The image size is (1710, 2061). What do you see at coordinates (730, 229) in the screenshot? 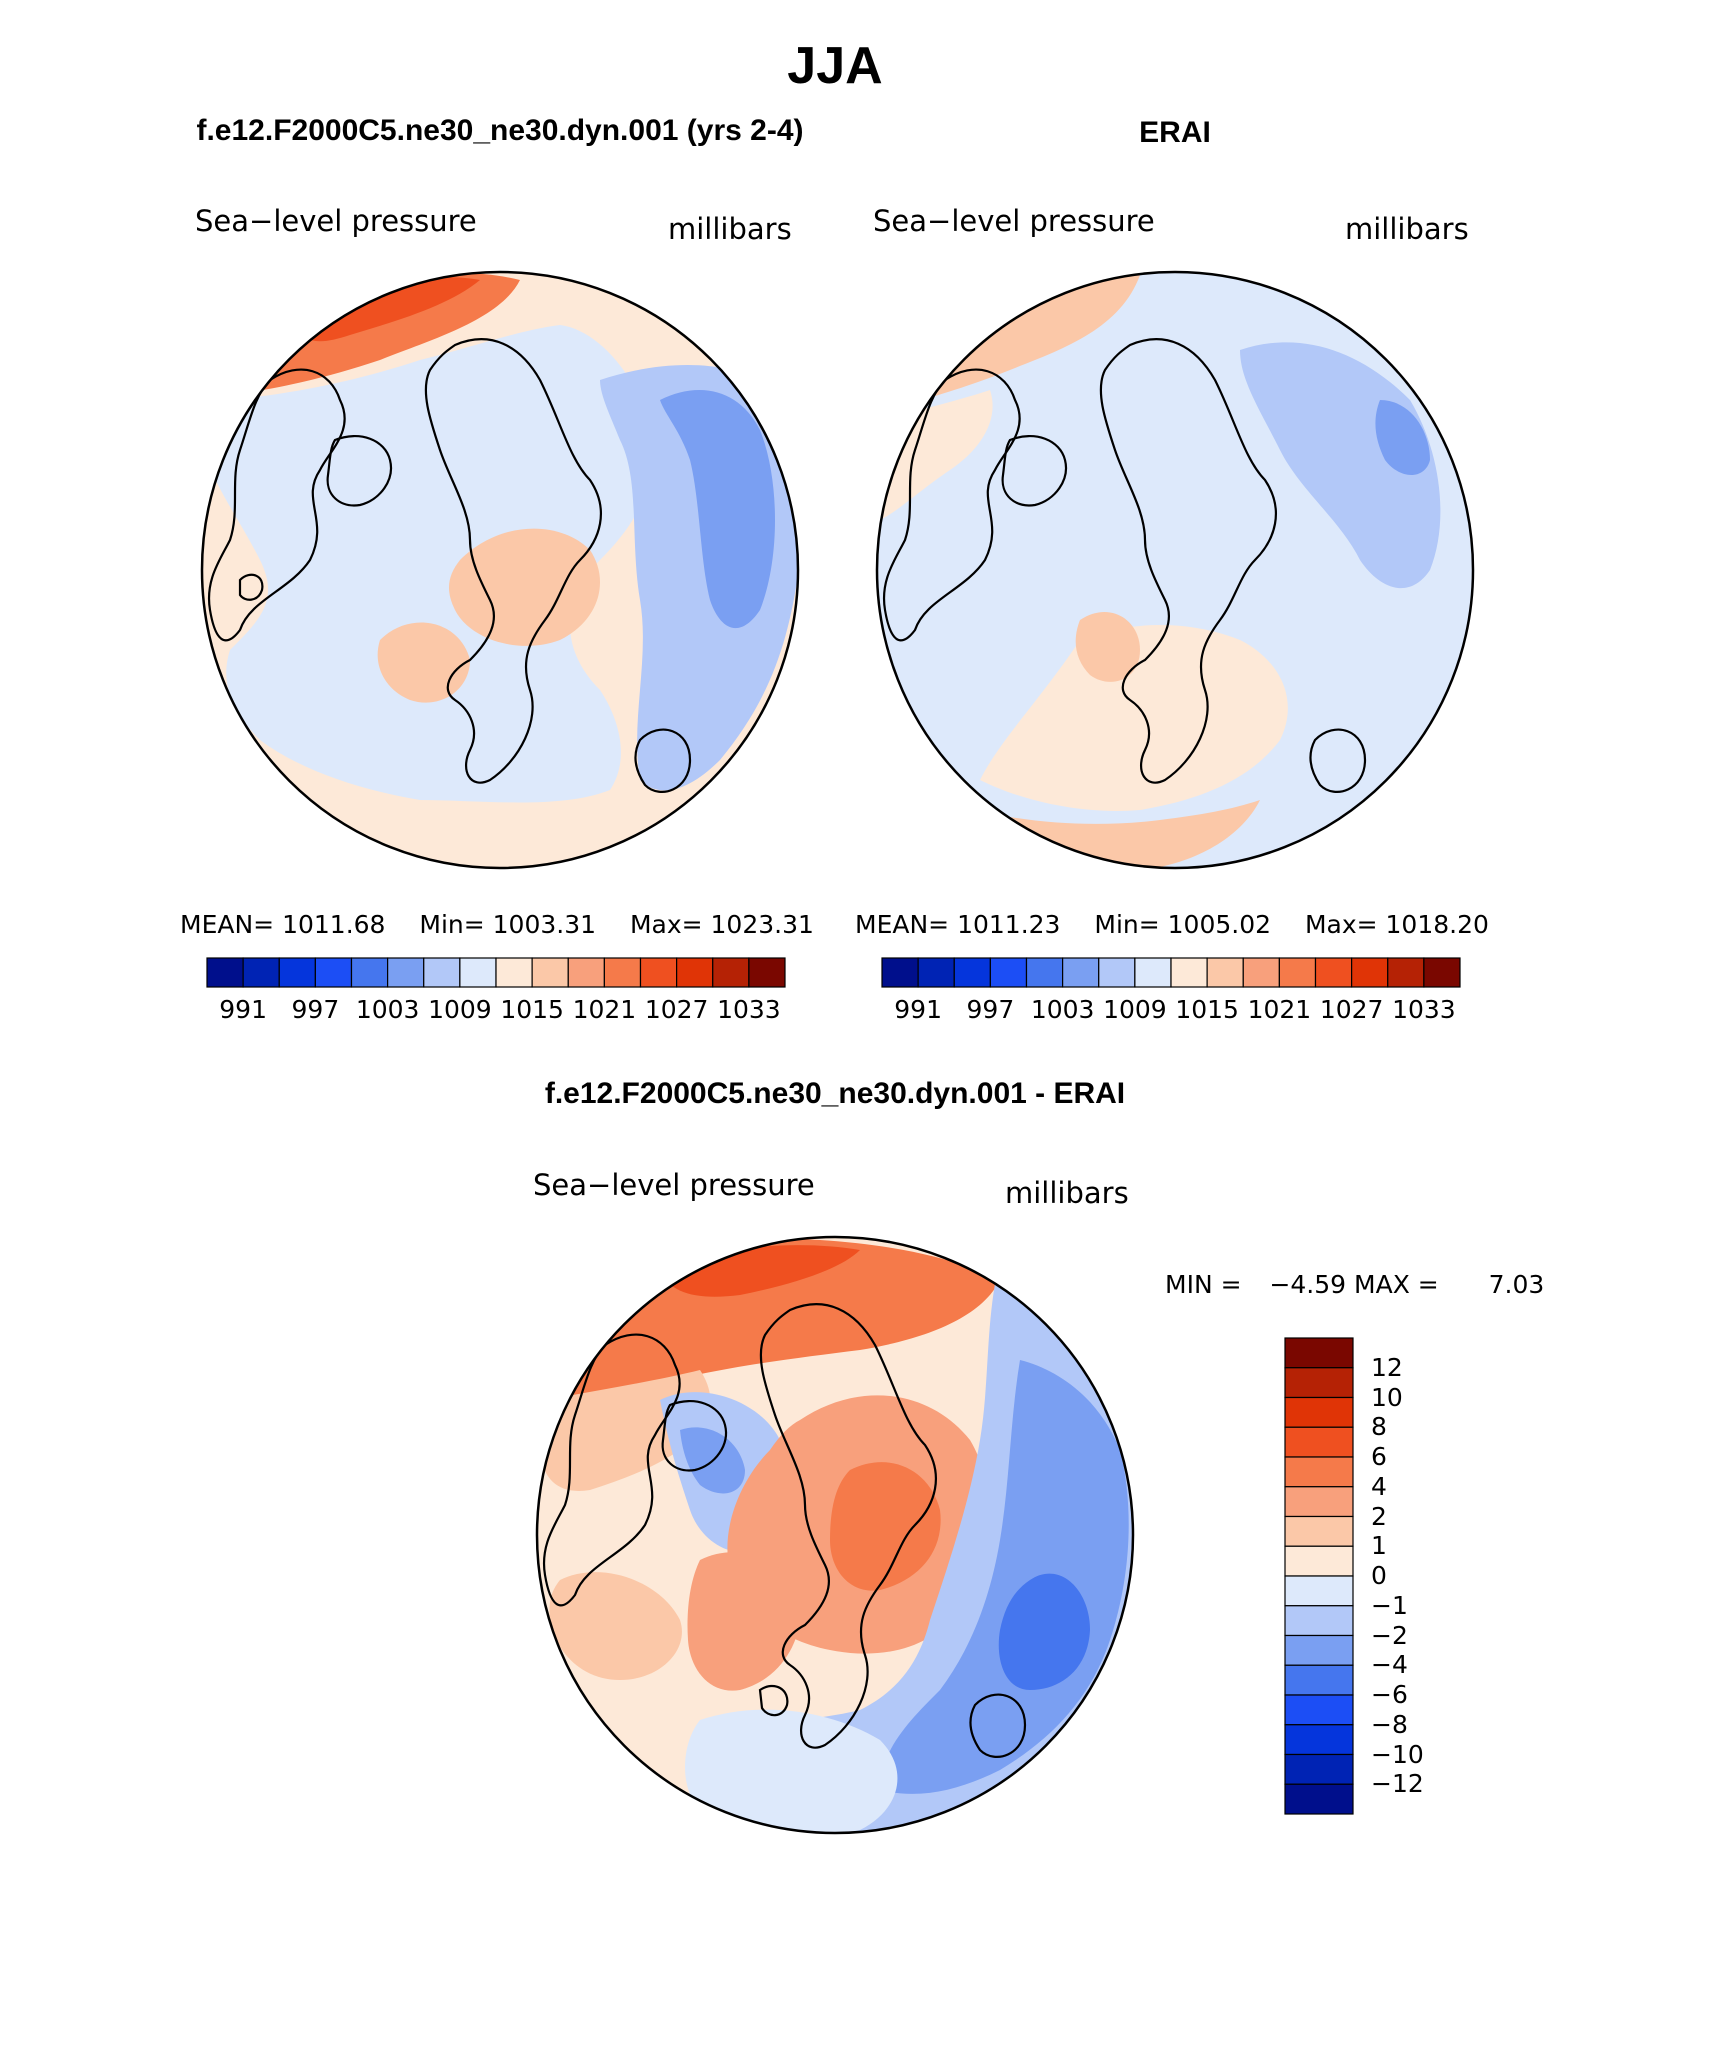
I see `model-units-label: millibars` at bounding box center [730, 229].